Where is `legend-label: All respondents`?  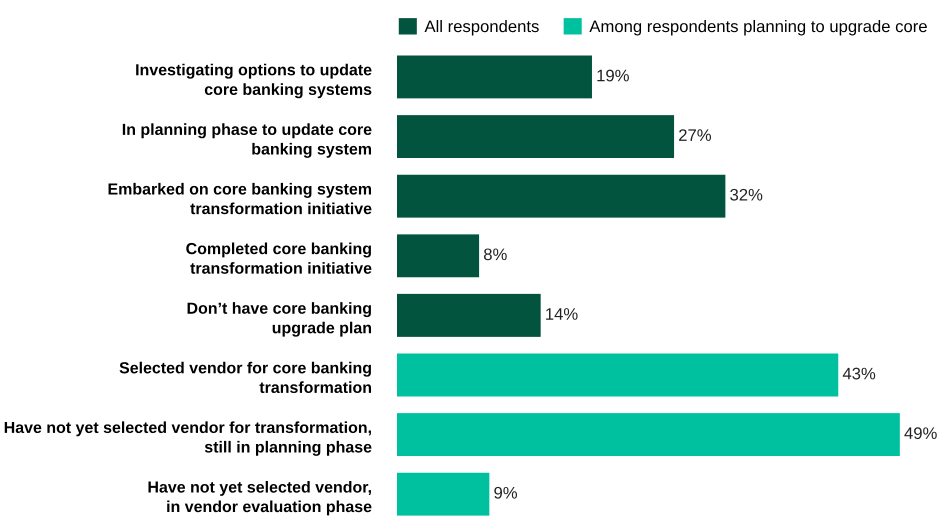 legend-label: All respondents is located at coordinates (481, 28).